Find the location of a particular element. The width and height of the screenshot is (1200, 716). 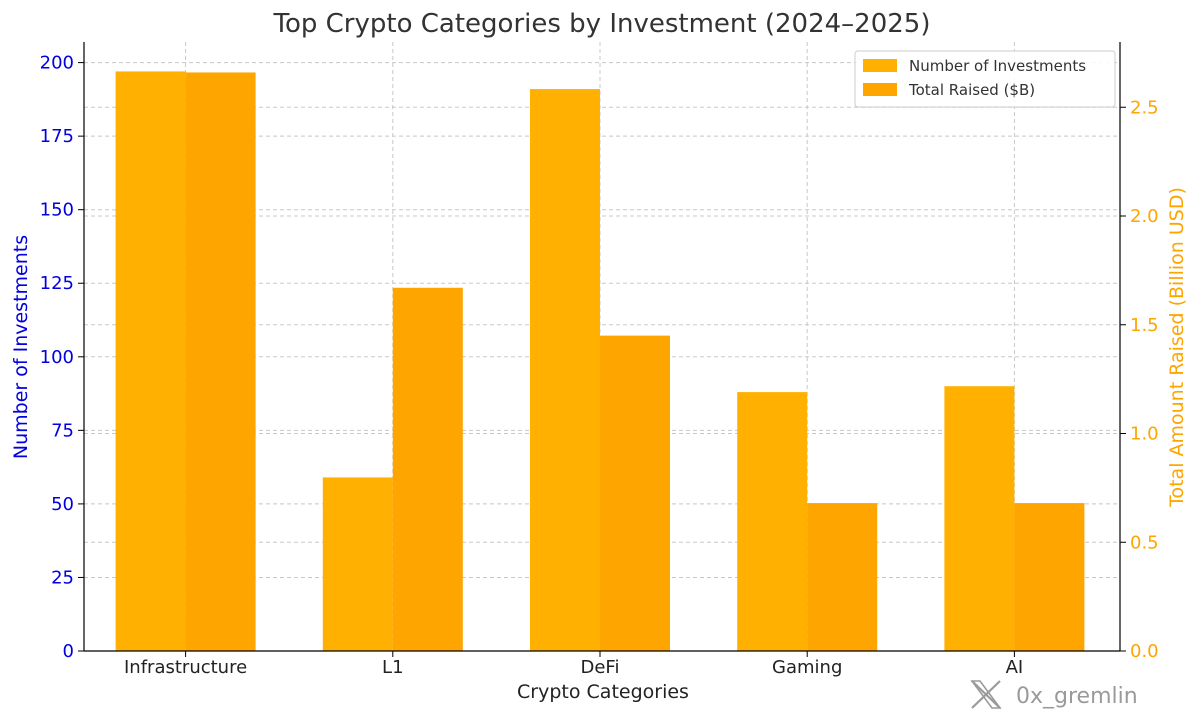

x-axis-ticks: Infrastructure L1 DeFi Gaming AI is located at coordinates (573, 664).